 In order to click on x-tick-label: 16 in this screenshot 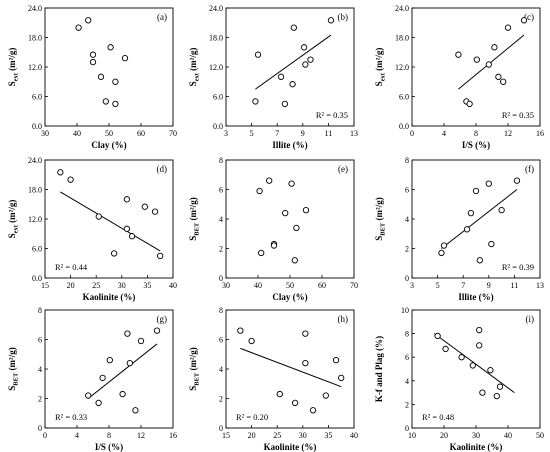, I will do `click(540, 133)`.